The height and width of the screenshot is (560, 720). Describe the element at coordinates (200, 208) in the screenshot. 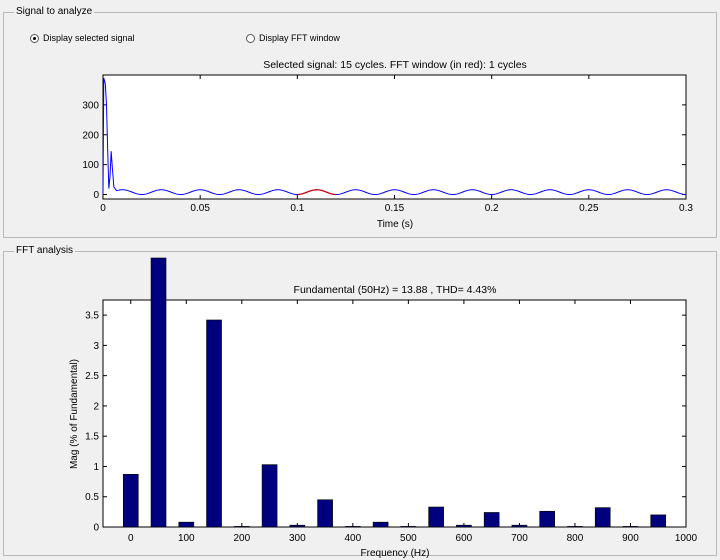

I see `signal-x-tick-label: 0.05` at that location.